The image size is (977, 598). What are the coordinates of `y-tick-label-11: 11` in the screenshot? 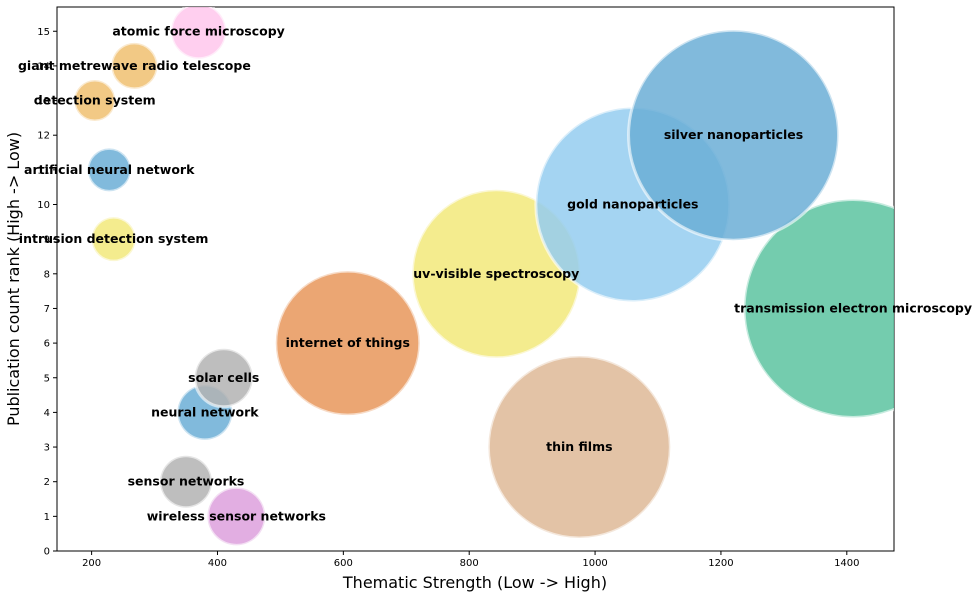 It's located at (43, 170).